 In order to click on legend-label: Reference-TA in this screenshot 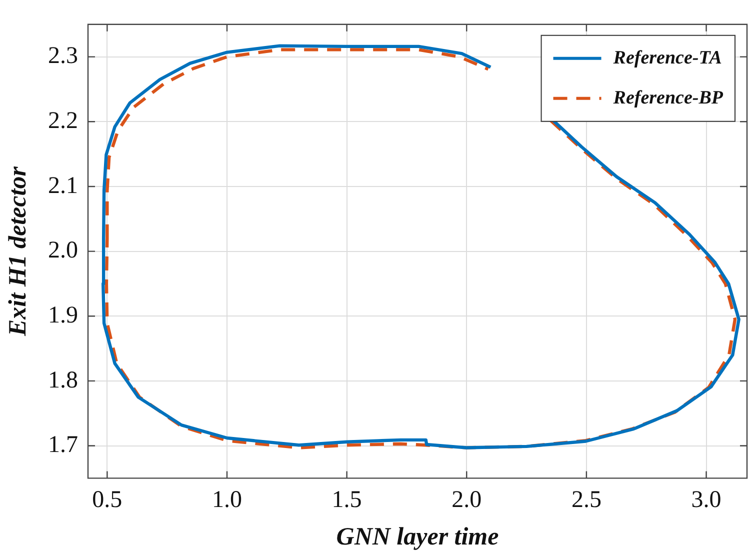, I will do `click(667, 57)`.